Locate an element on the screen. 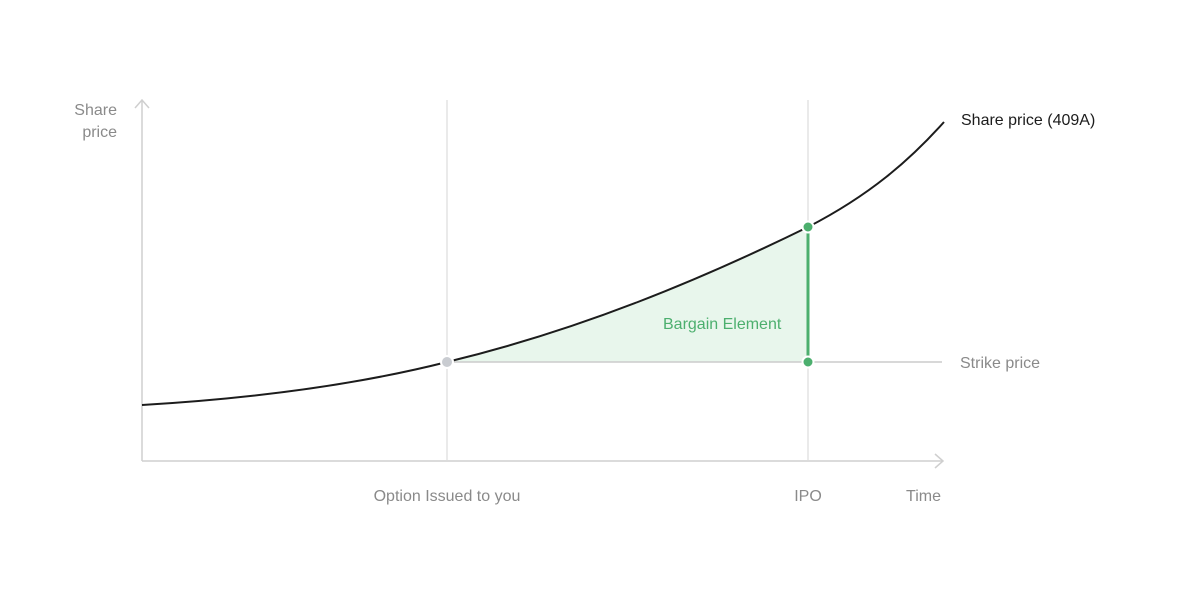 This screenshot has height=613, width=1200. option-issued-marker is located at coordinates (447, 362).